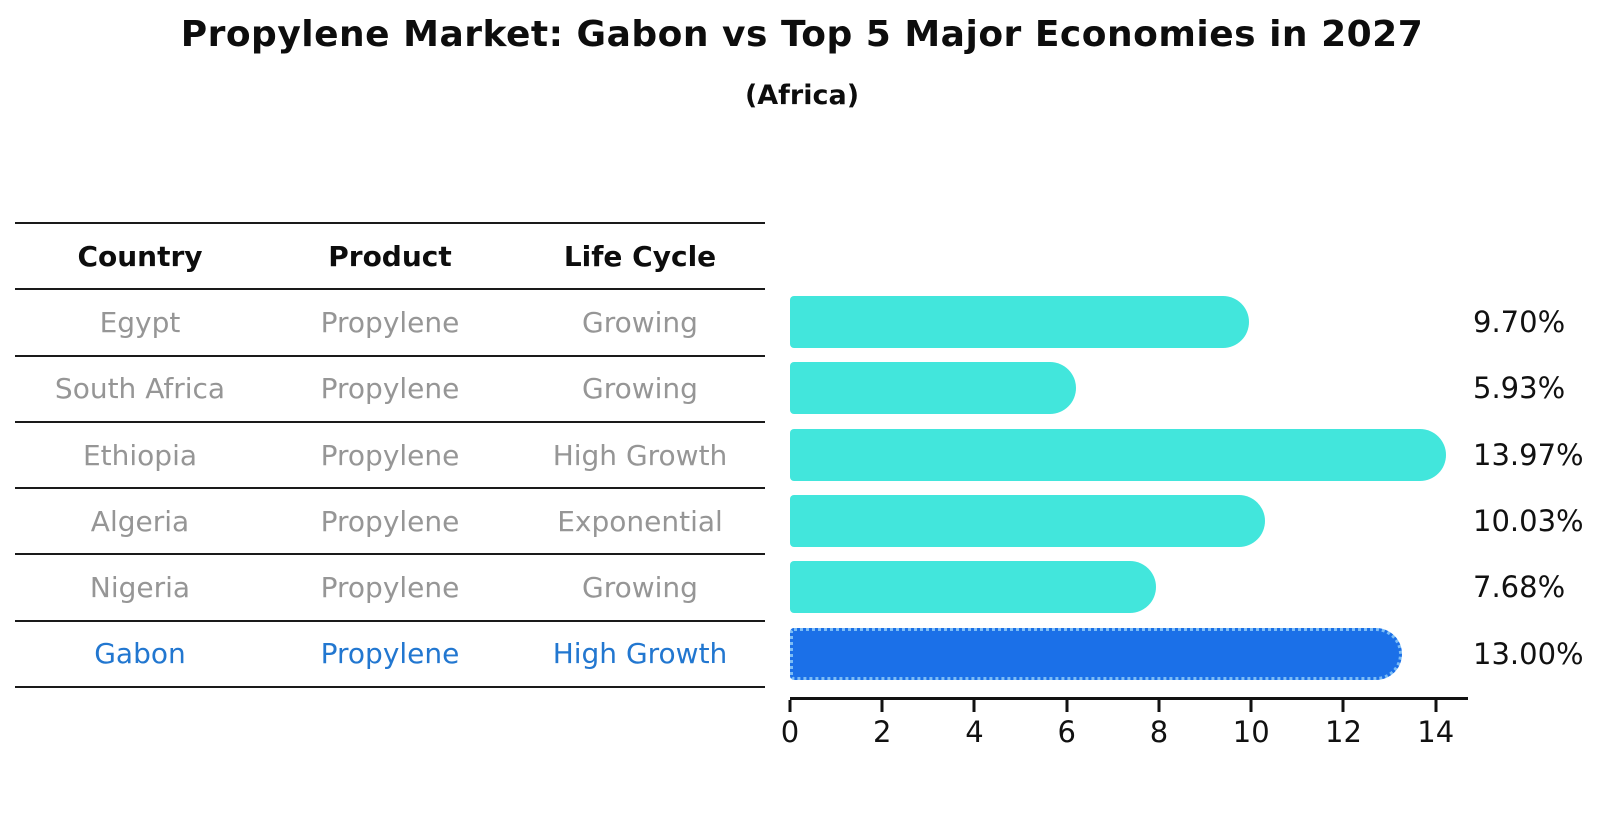  I want to click on table-cell-country: South Africa, so click(140, 389).